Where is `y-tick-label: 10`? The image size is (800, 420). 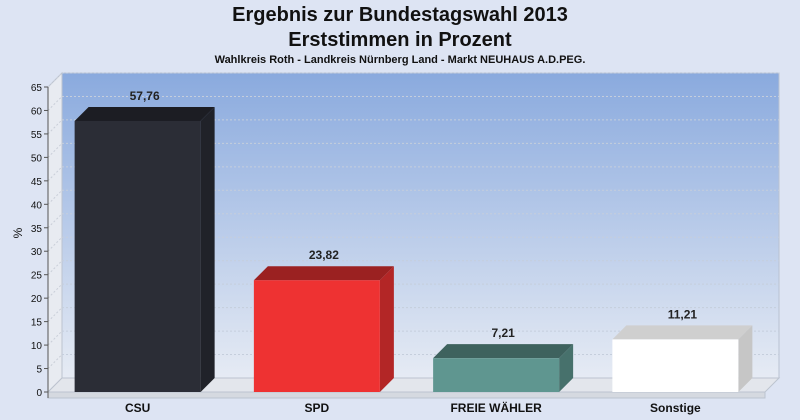
y-tick-label: 10 is located at coordinates (37, 346).